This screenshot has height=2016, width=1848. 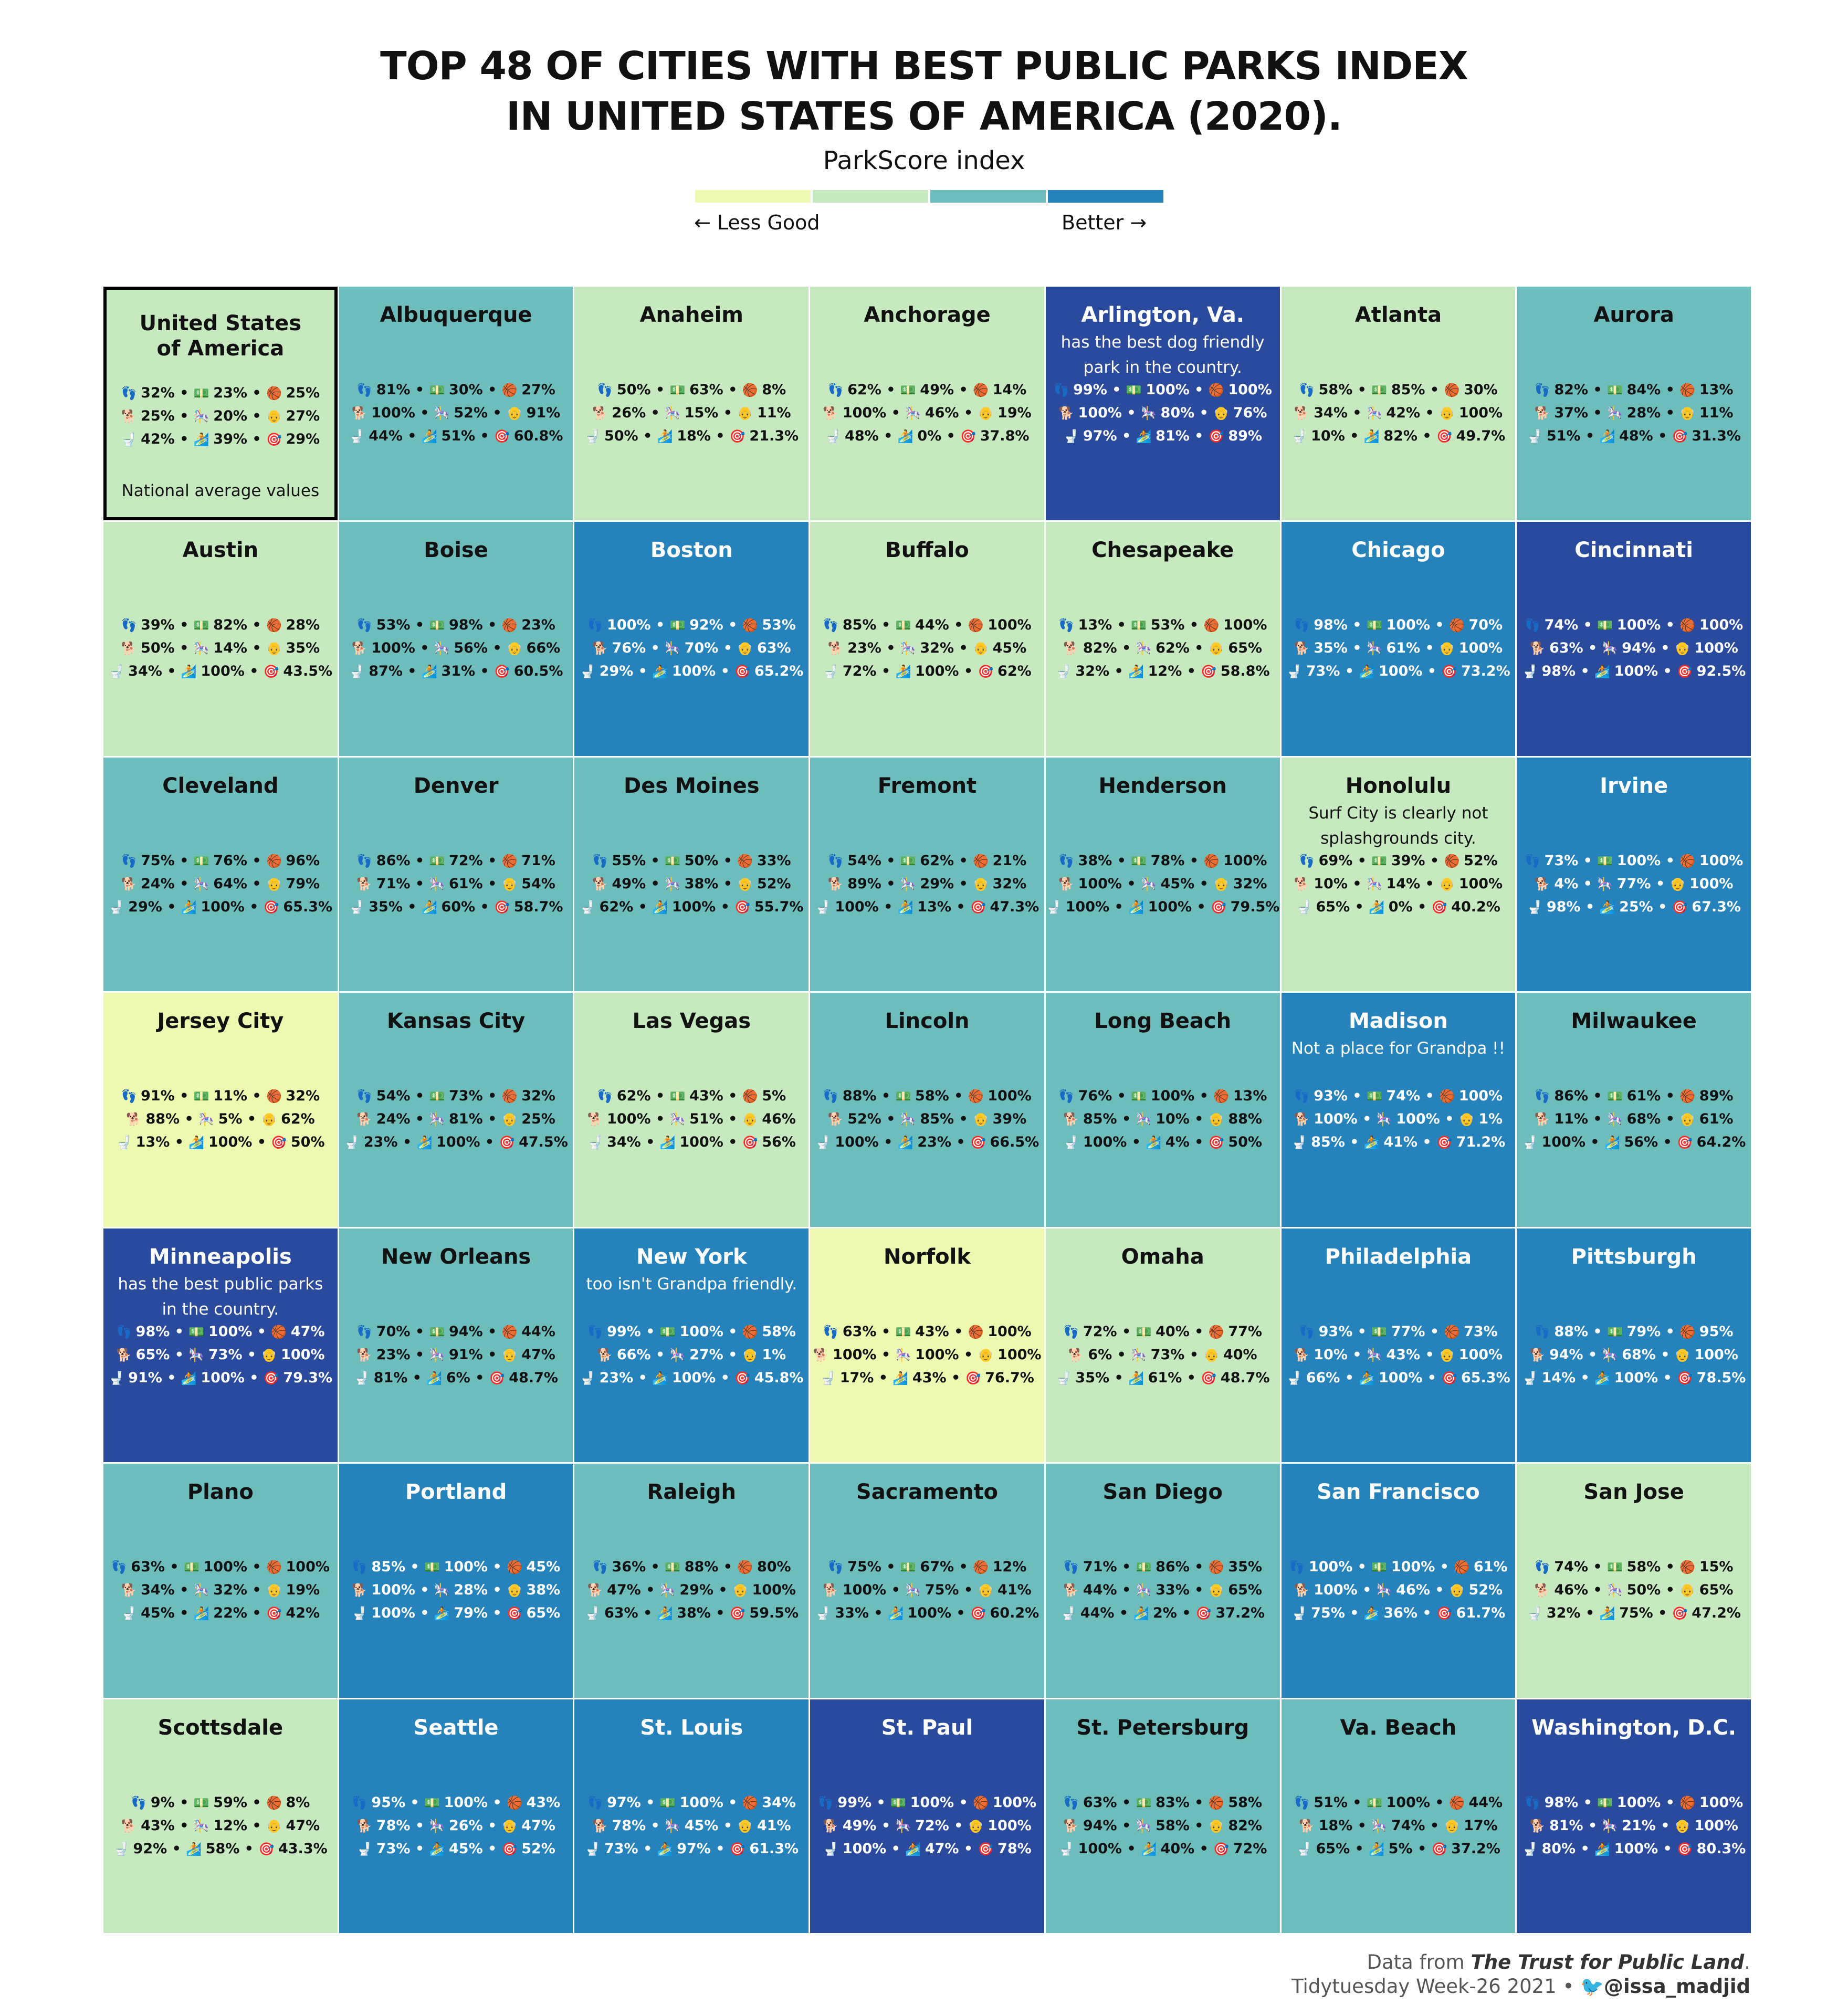 What do you see at coordinates (927, 1142) in the screenshot?
I see `stat-row: 🚽 100% • 🏄 23% • 🎯 66.5%` at bounding box center [927, 1142].